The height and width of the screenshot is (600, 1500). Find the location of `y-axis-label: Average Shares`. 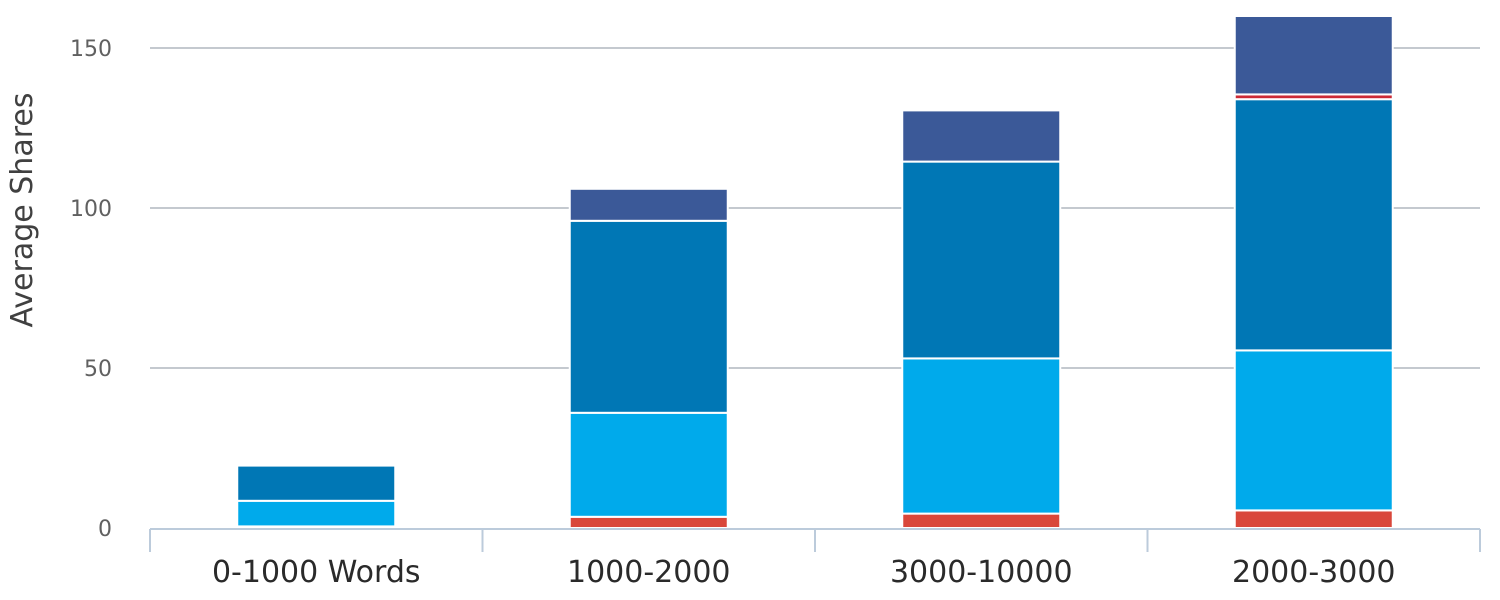

y-axis-label: Average Shares is located at coordinates (22, 210).